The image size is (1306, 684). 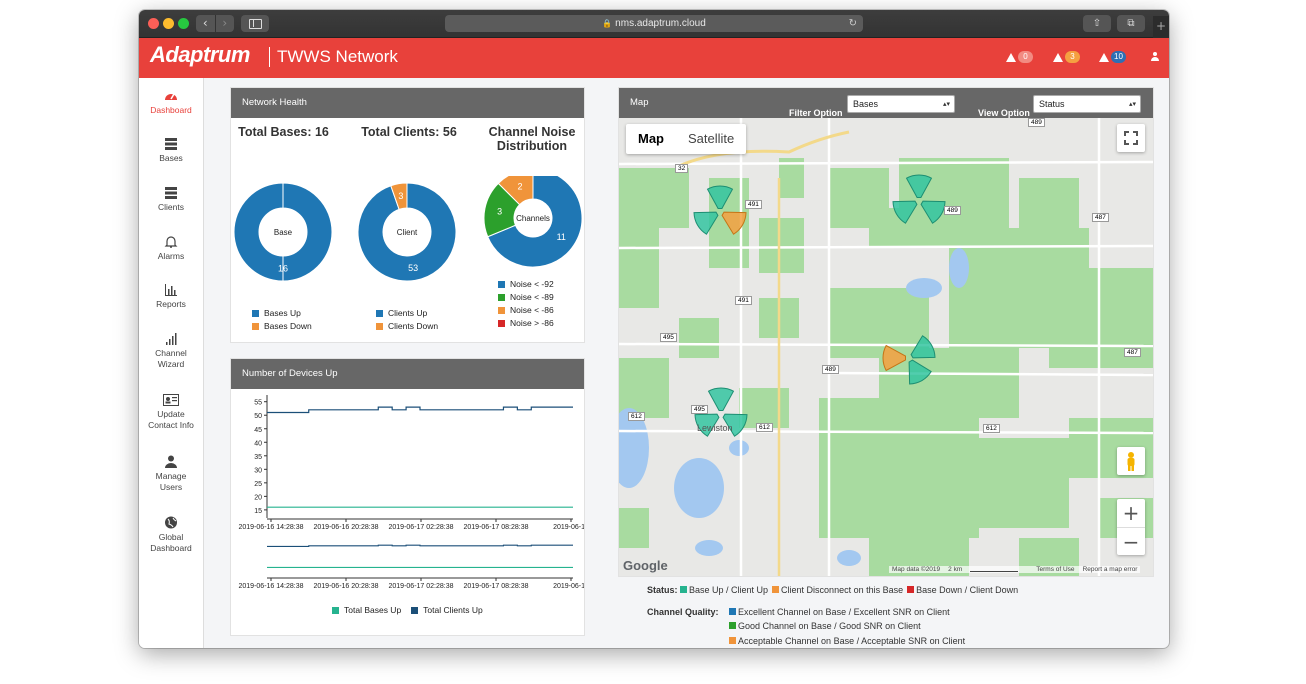 I want to click on legend-label: Client Disconnect on this Base, so click(x=842, y=590).